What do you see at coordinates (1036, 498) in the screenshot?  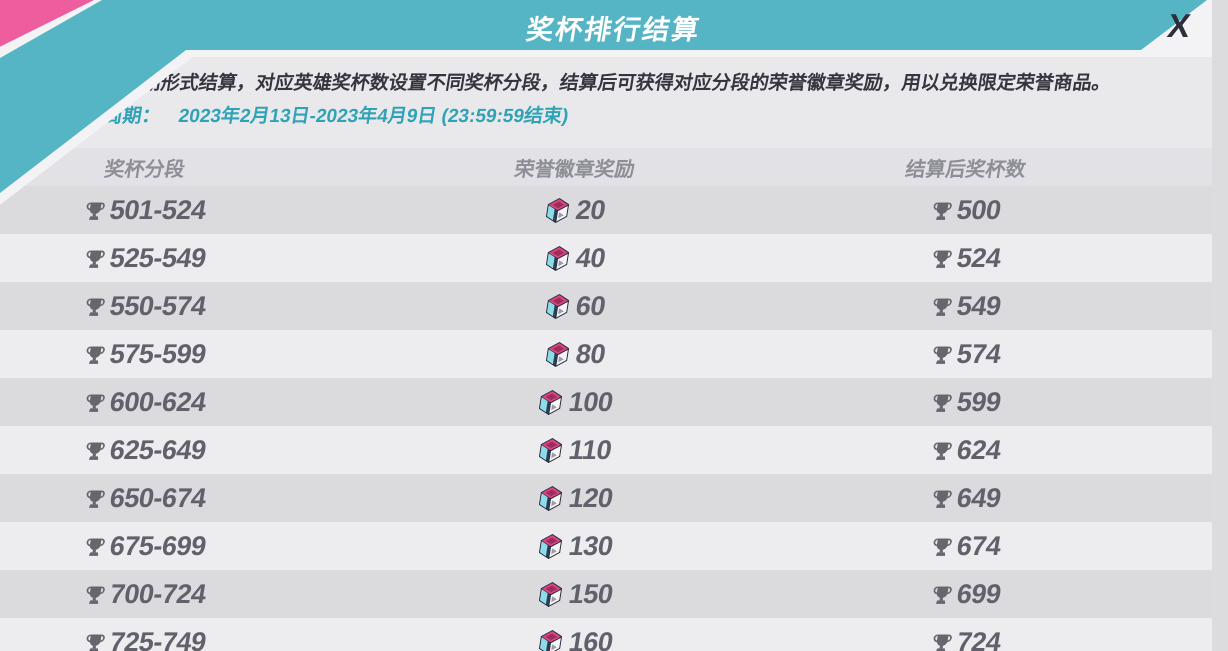 I see `trophies-after-cell: 649` at bounding box center [1036, 498].